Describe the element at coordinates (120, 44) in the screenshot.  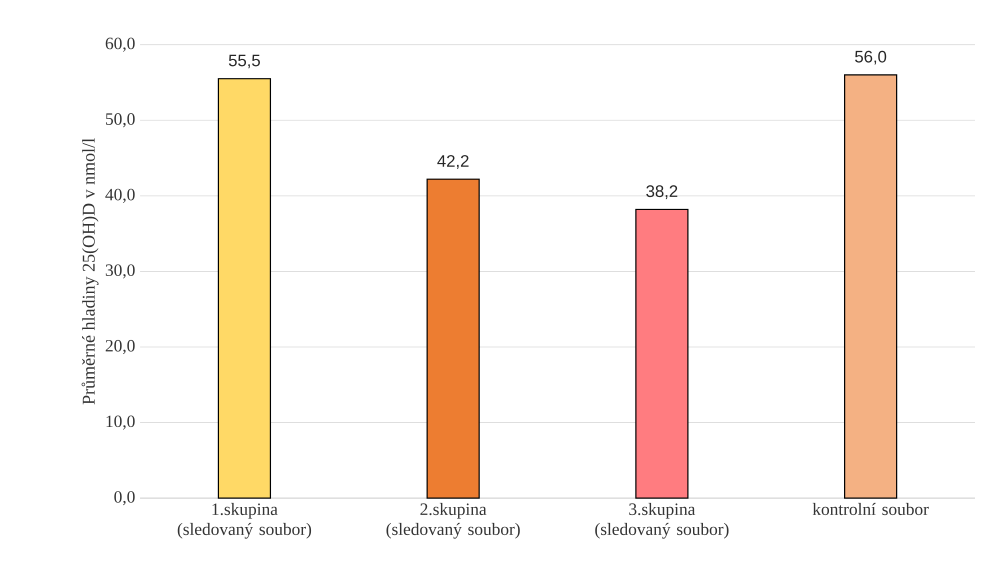
I see `y-tick-label: 60,0` at that location.